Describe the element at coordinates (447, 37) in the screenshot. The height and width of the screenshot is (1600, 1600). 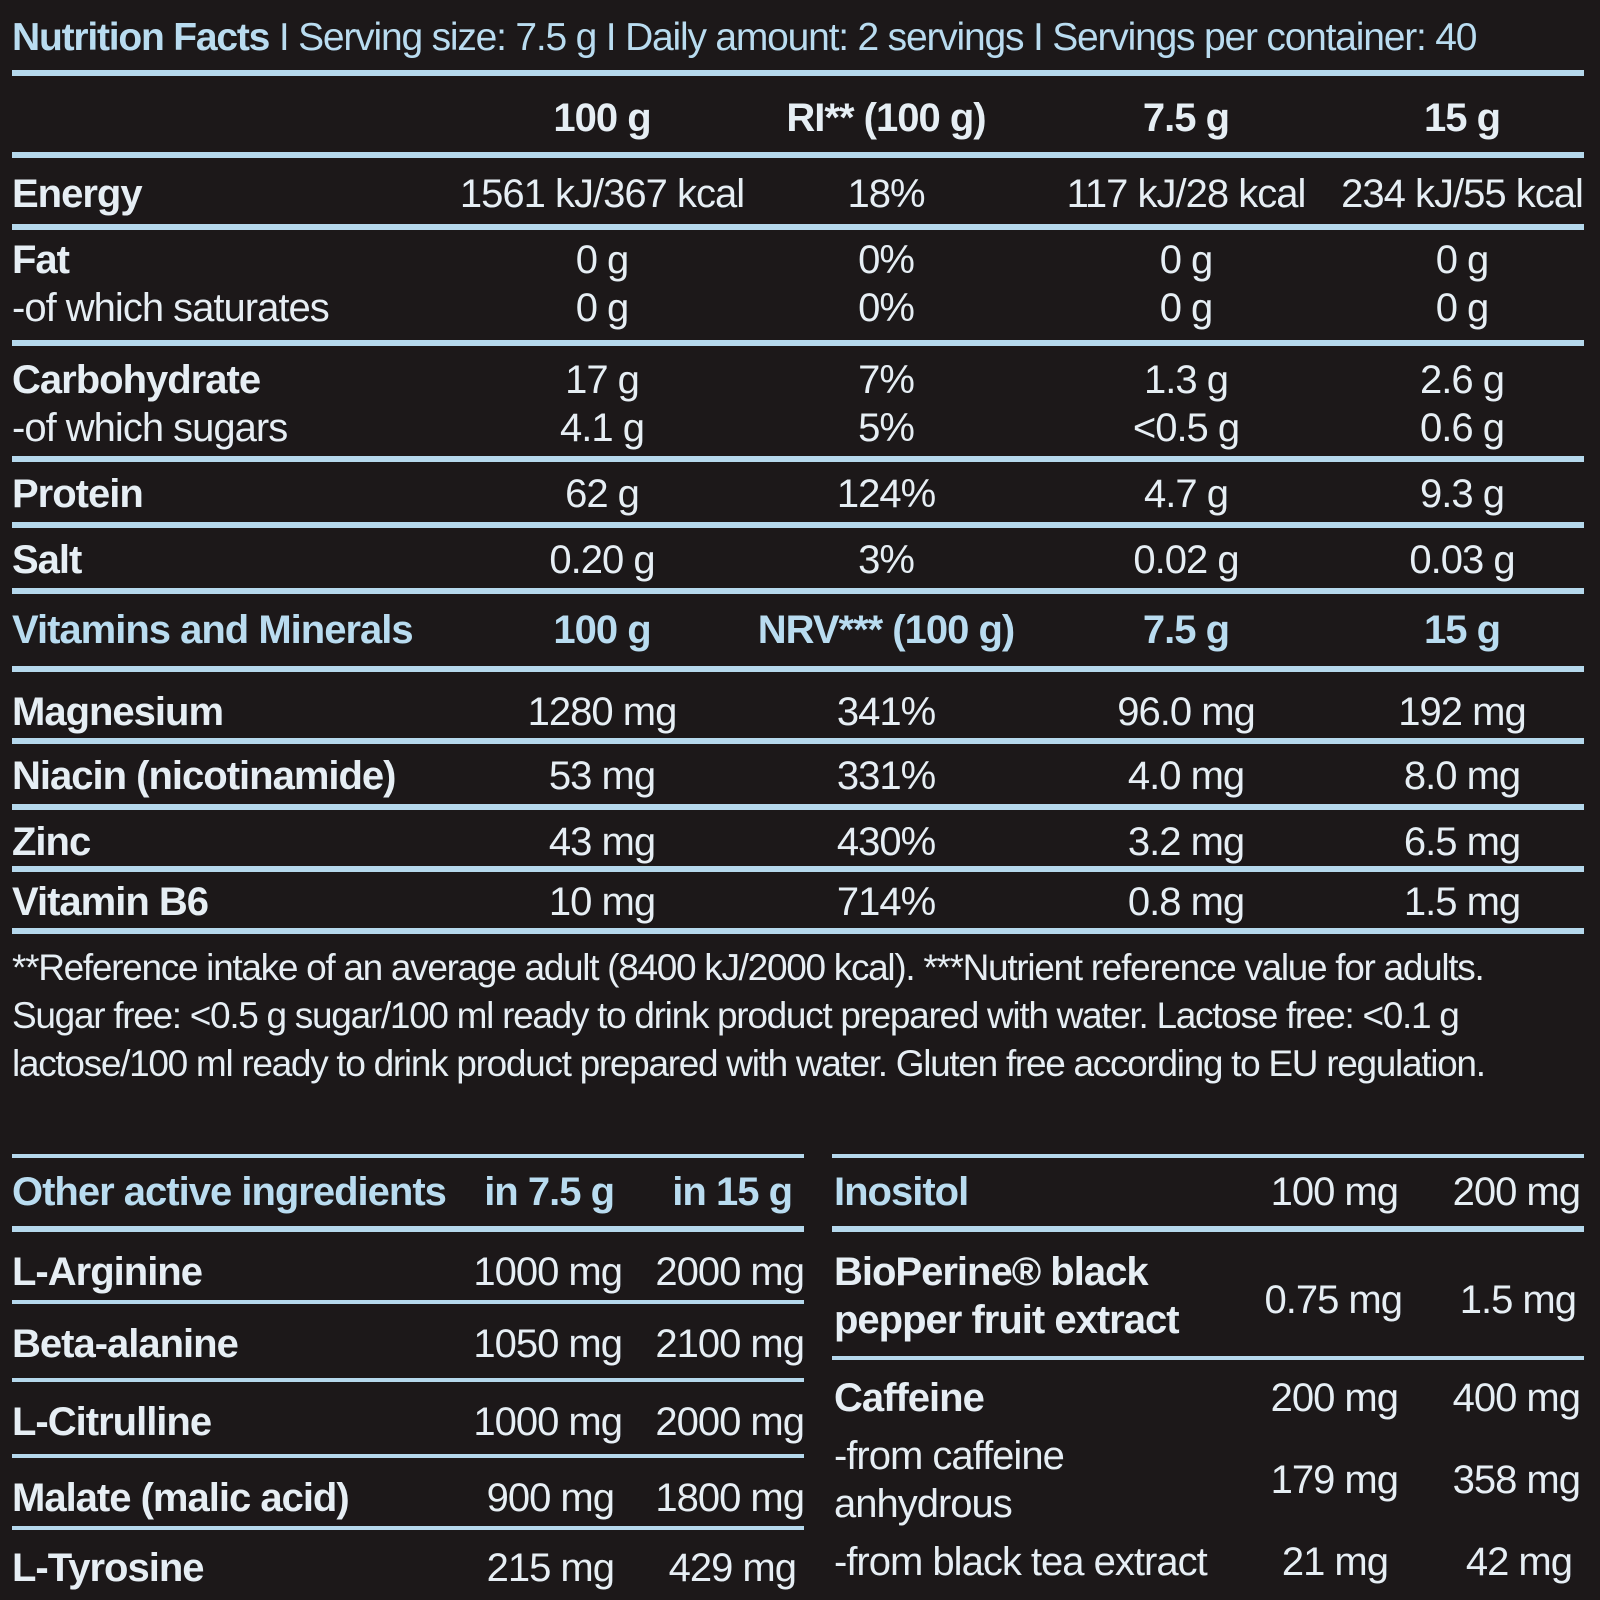
I see `serving-size: Serving size: 7.5 g` at that location.